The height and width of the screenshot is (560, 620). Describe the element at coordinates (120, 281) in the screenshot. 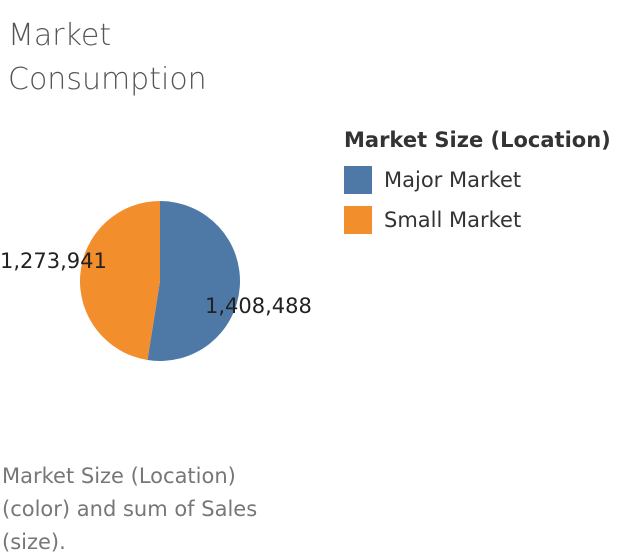

I see `pie-slice-small-market` at that location.